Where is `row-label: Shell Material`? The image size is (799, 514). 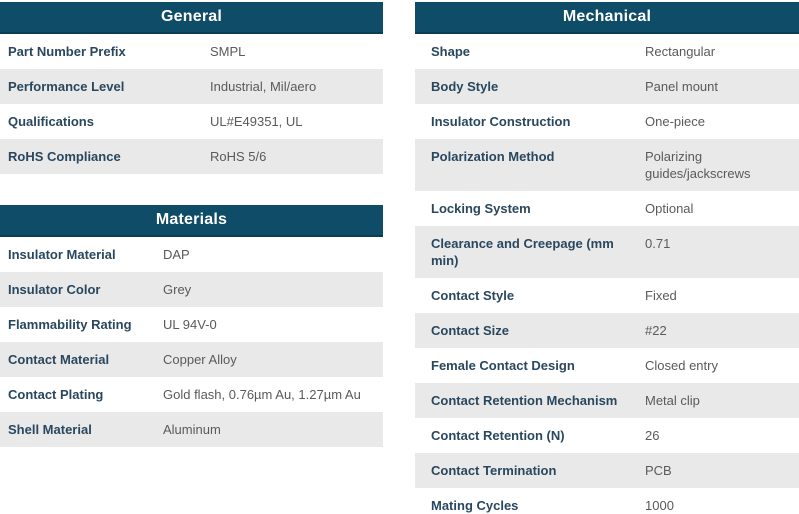
row-label: Shell Material is located at coordinates (50, 429).